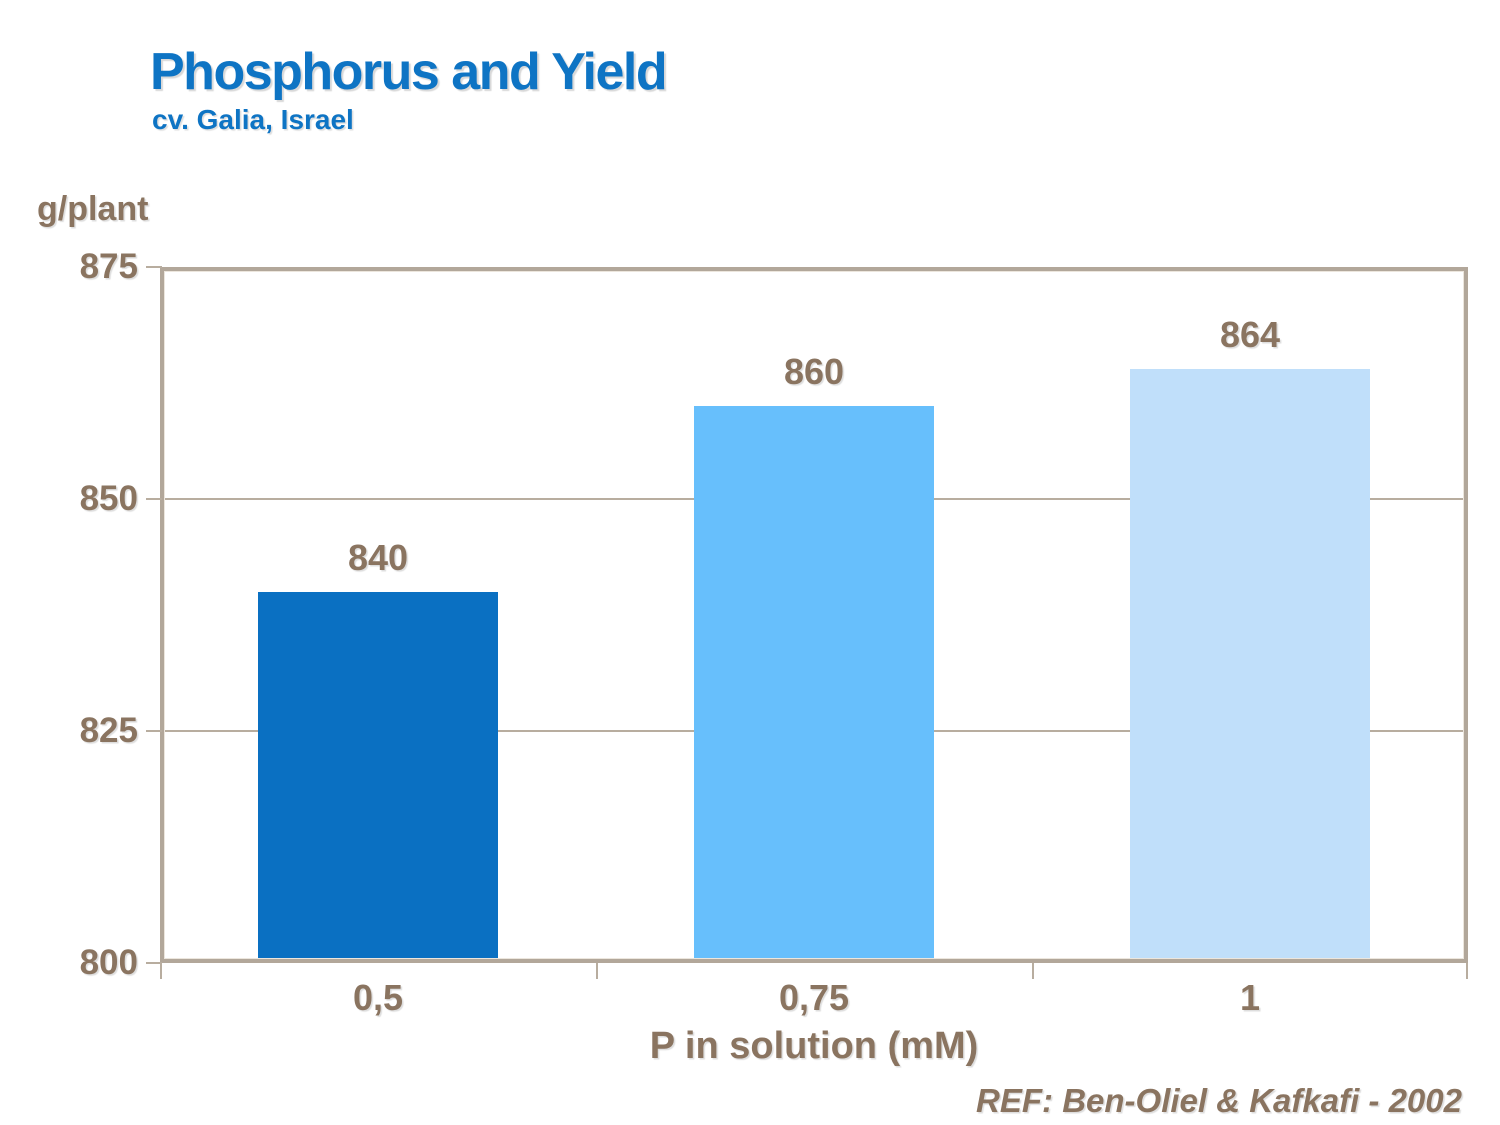 This screenshot has height=1125, width=1500. What do you see at coordinates (108, 498) in the screenshot?
I see `y-tick-label-850: 850` at bounding box center [108, 498].